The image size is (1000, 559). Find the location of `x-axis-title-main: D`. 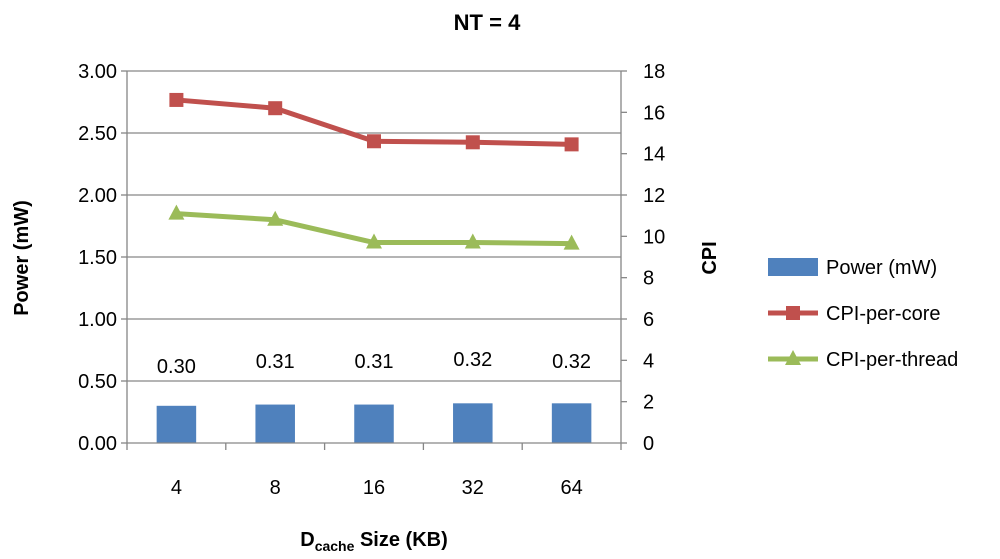

x-axis-title-main: D is located at coordinates (307, 540).